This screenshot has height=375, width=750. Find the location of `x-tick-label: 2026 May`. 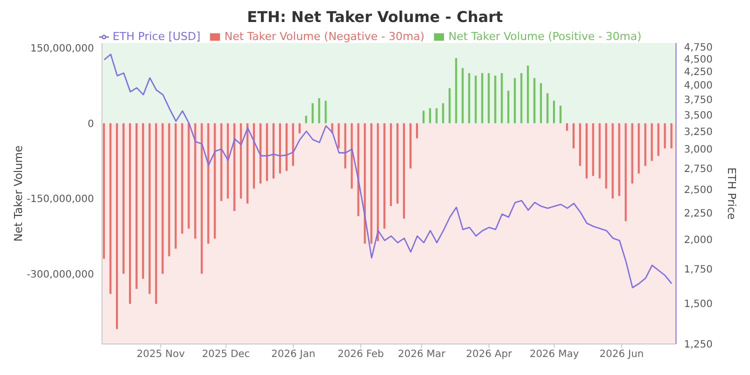

x-tick-label: 2026 May is located at coordinates (554, 354).